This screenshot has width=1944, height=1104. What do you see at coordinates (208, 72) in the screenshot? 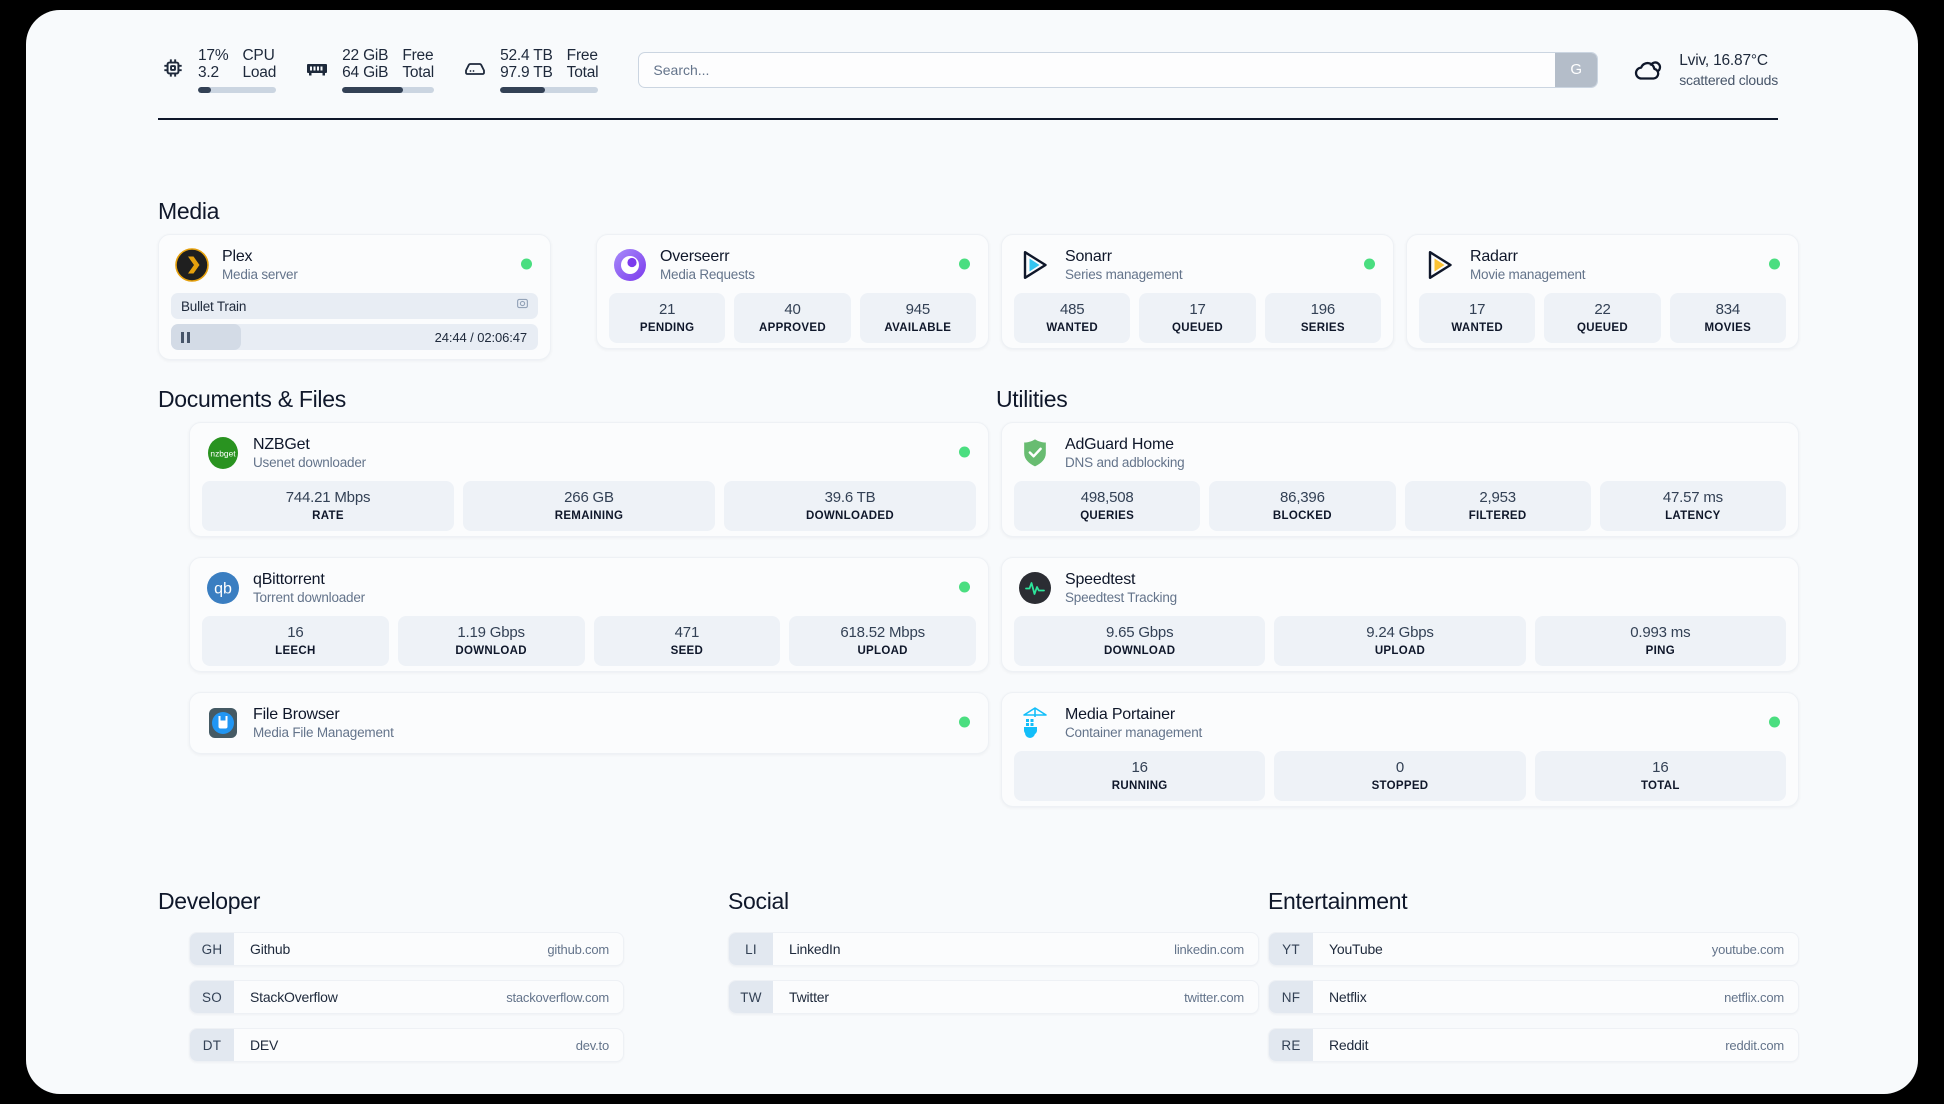
I see `cpu-load-value: 3.2` at bounding box center [208, 72].